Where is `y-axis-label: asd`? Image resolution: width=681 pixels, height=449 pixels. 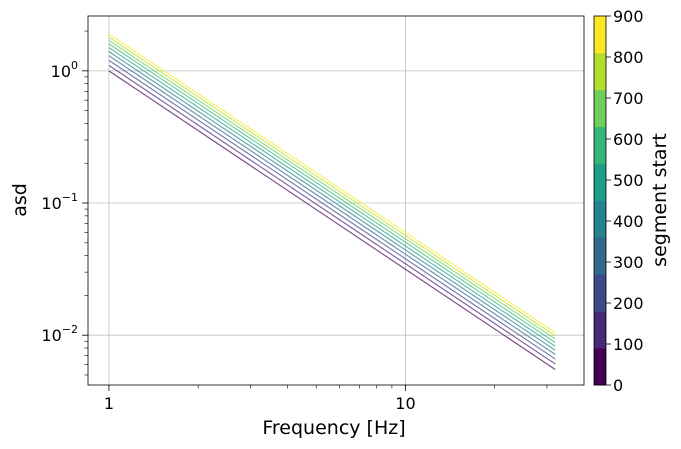
y-axis-label: asd is located at coordinates (20, 200).